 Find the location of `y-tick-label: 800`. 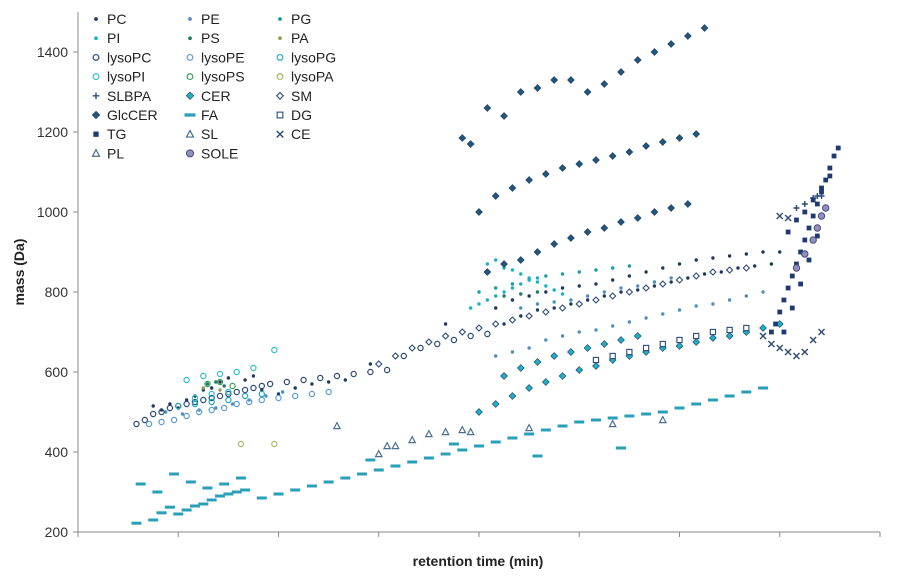

y-tick-label: 800 is located at coordinates (57, 292).